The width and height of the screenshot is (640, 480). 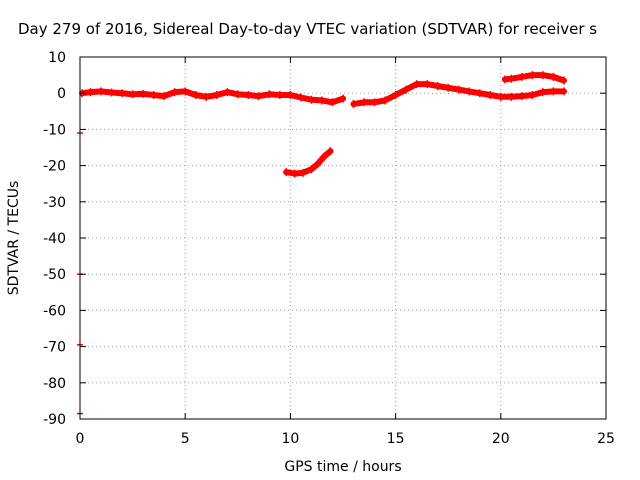 I want to click on x-tick-label: 10, so click(x=290, y=439).